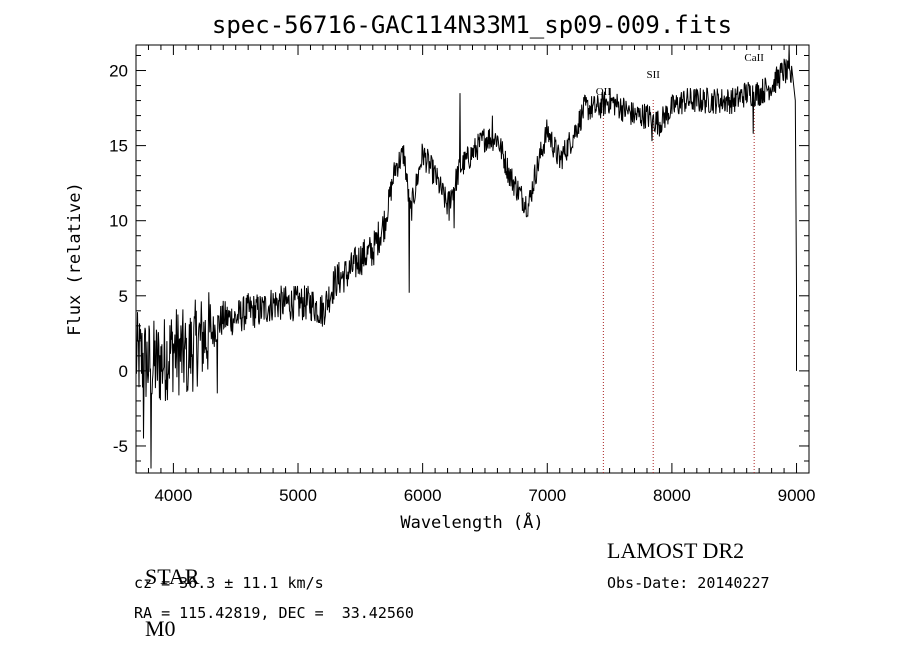 Image resolution: width=900 pixels, height=649 pixels. What do you see at coordinates (229, 583) in the screenshot?
I see `cz-label: cz = 36.3 ± 11.1 km/s` at bounding box center [229, 583].